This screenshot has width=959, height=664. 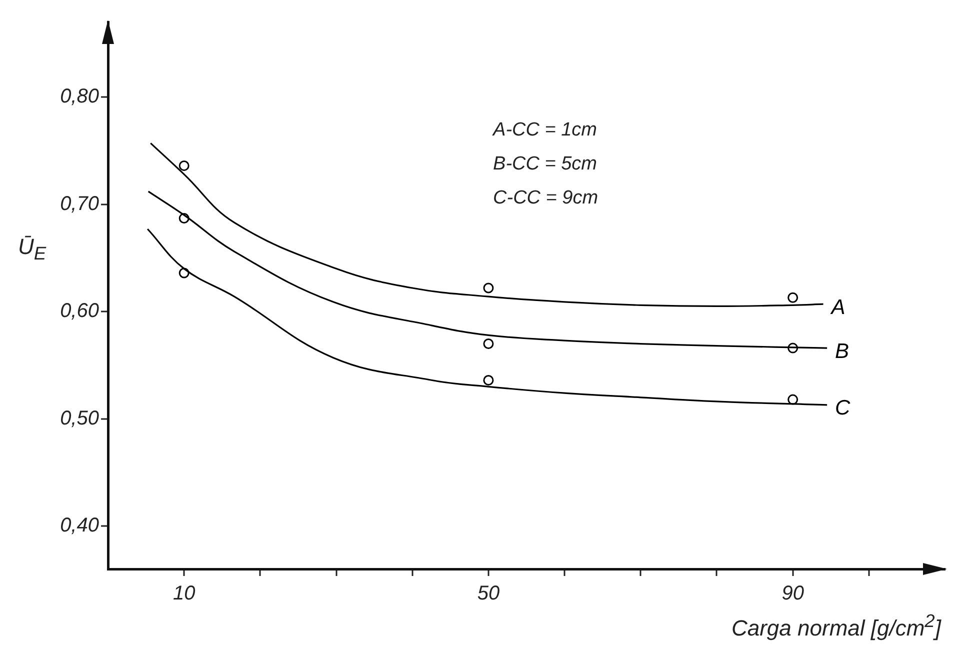 What do you see at coordinates (836, 626) in the screenshot?
I see `x-axis-title: Carga normal [g/cm$^{2}$]` at bounding box center [836, 626].